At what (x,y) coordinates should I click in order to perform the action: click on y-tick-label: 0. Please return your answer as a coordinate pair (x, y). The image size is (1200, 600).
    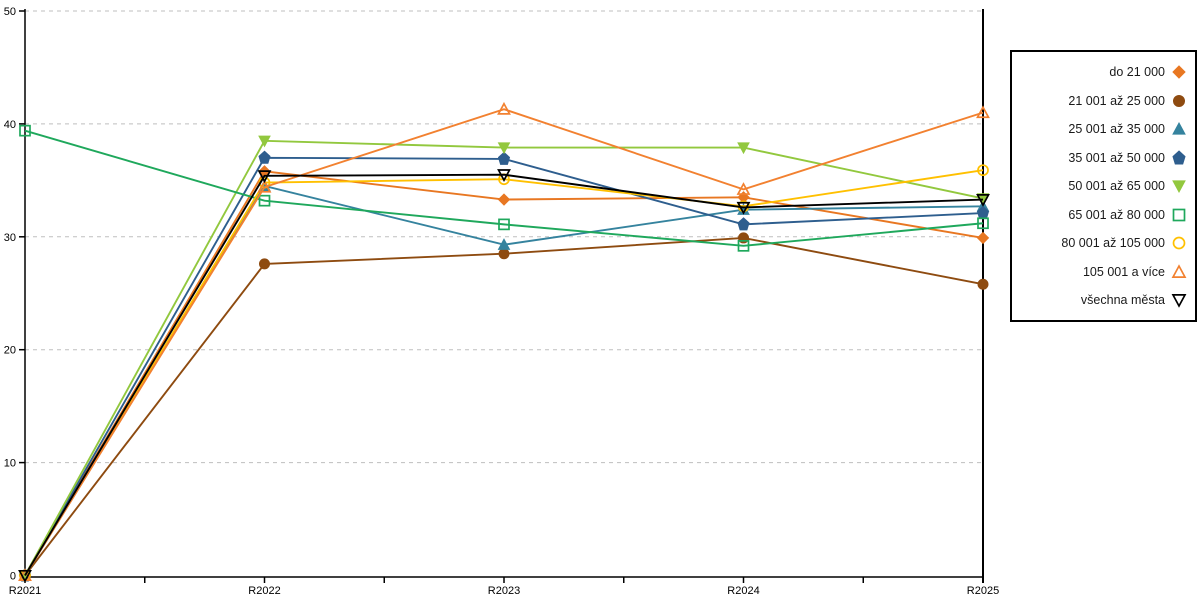
    Looking at the image, I should click on (13, 577).